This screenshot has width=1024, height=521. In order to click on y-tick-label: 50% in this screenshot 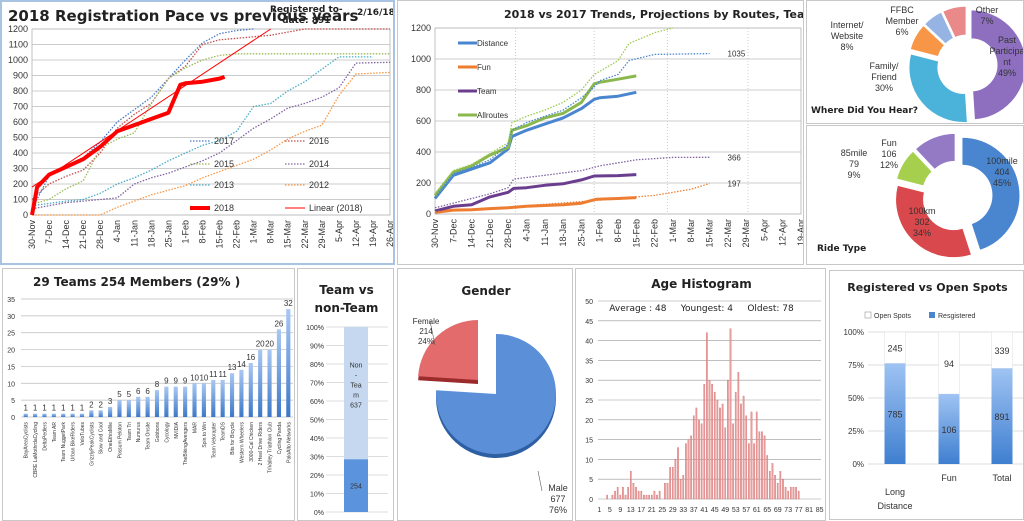, I will do `click(317, 421)`.